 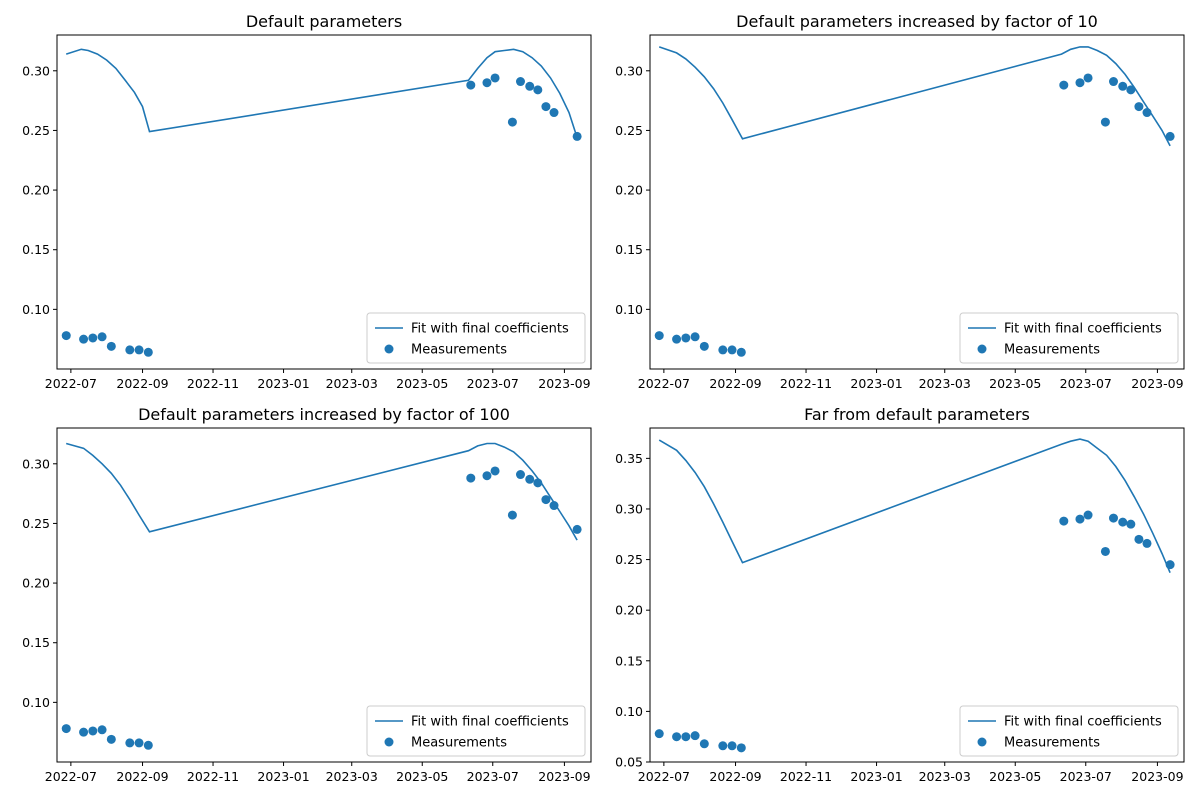 I want to click on legend-label: Fit with final coefficients, so click(x=1083, y=722).